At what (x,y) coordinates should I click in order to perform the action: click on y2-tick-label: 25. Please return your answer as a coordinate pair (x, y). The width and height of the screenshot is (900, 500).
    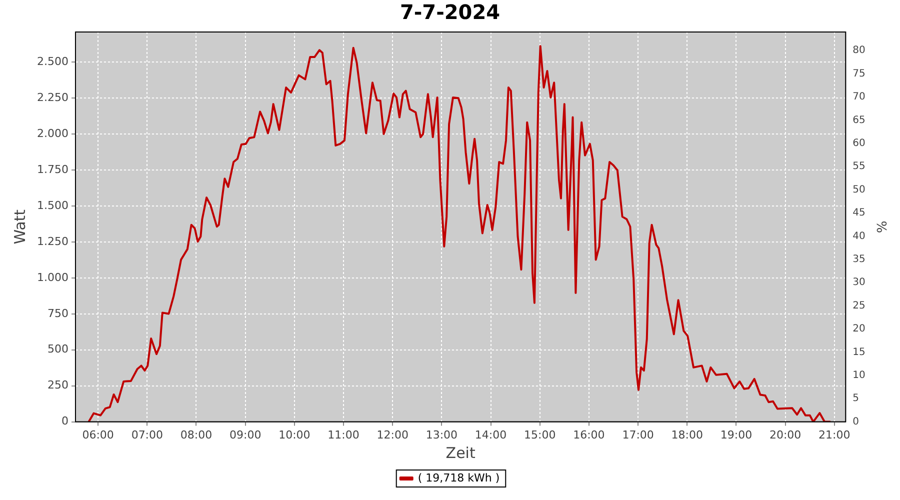
    Looking at the image, I should click on (859, 306).